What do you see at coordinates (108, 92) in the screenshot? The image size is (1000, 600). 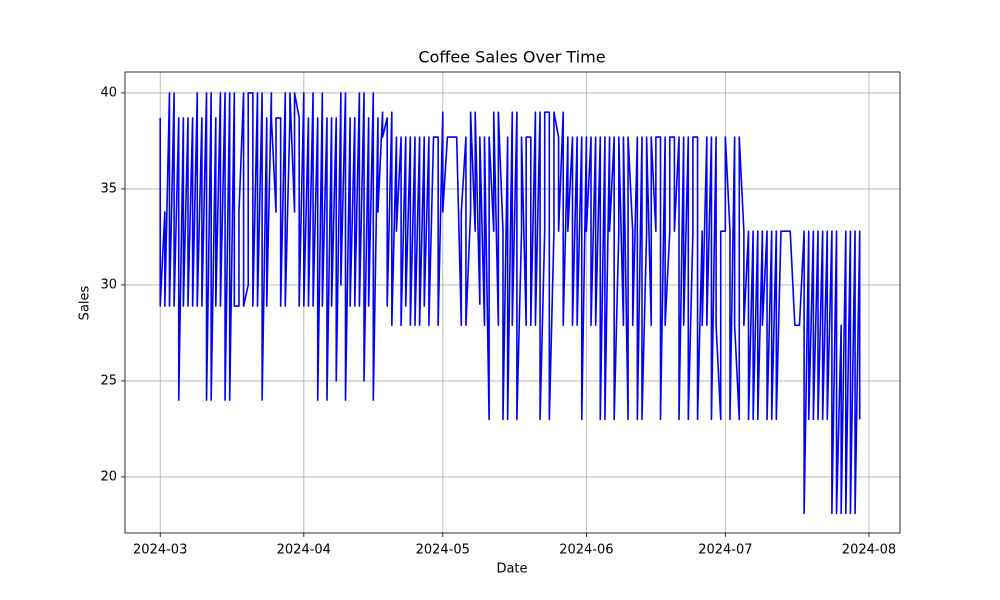 I see `y-tick-label: 40` at bounding box center [108, 92].